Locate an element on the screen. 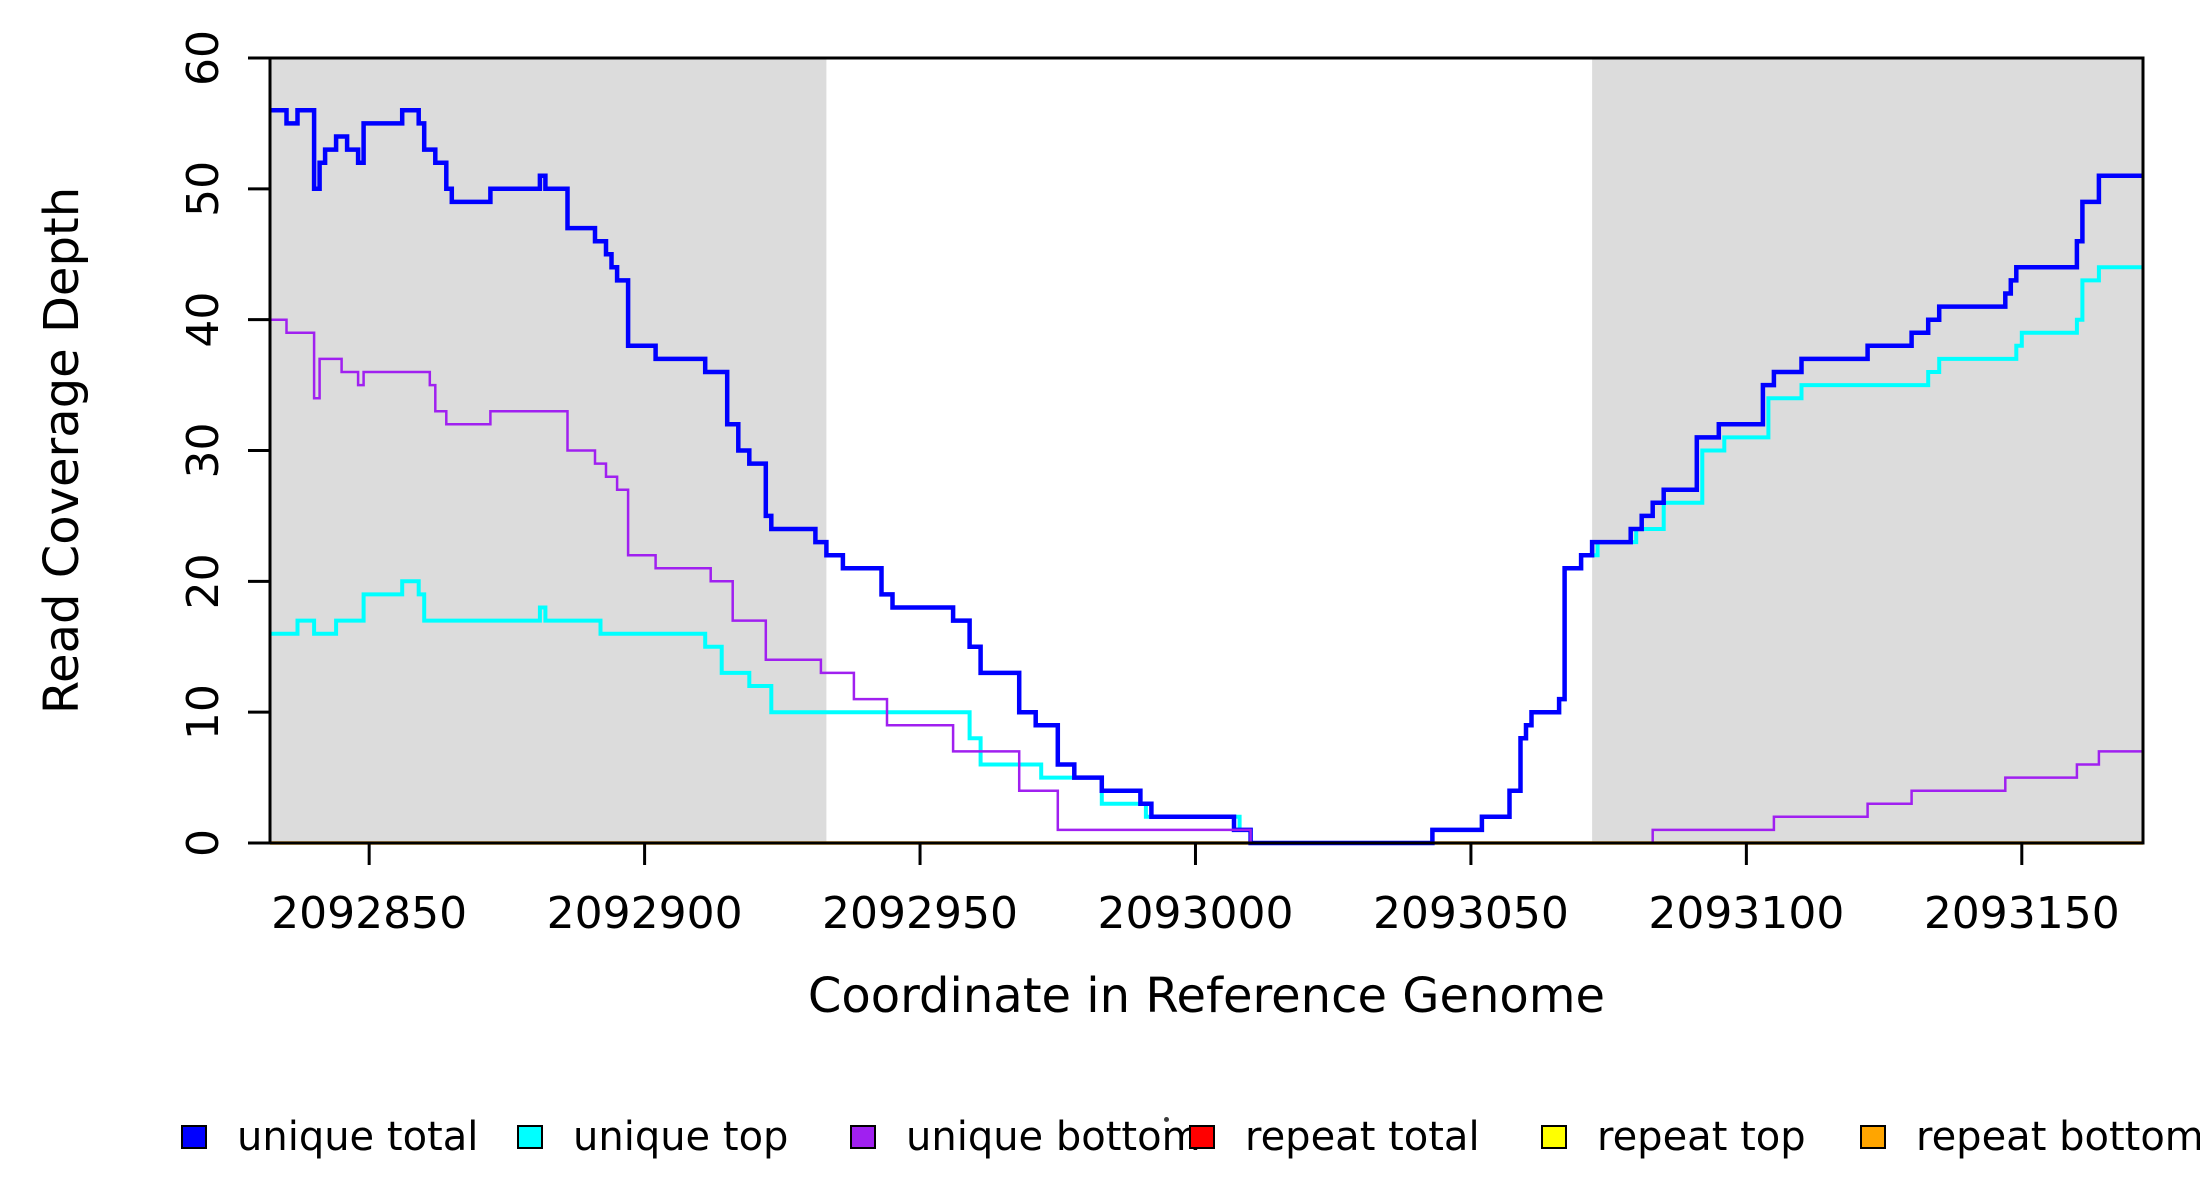 Image resolution: width=2200 pixels, height=1200 pixels. stray-dot is located at coordinates (1166, 1119).